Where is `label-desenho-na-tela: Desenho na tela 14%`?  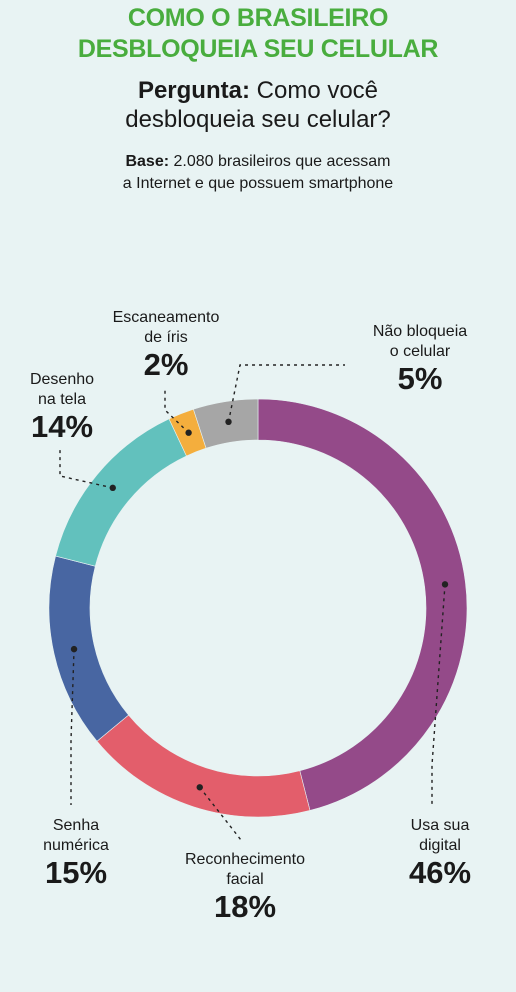 label-desenho-na-tela: Desenho na tela 14% is located at coordinates (62, 407).